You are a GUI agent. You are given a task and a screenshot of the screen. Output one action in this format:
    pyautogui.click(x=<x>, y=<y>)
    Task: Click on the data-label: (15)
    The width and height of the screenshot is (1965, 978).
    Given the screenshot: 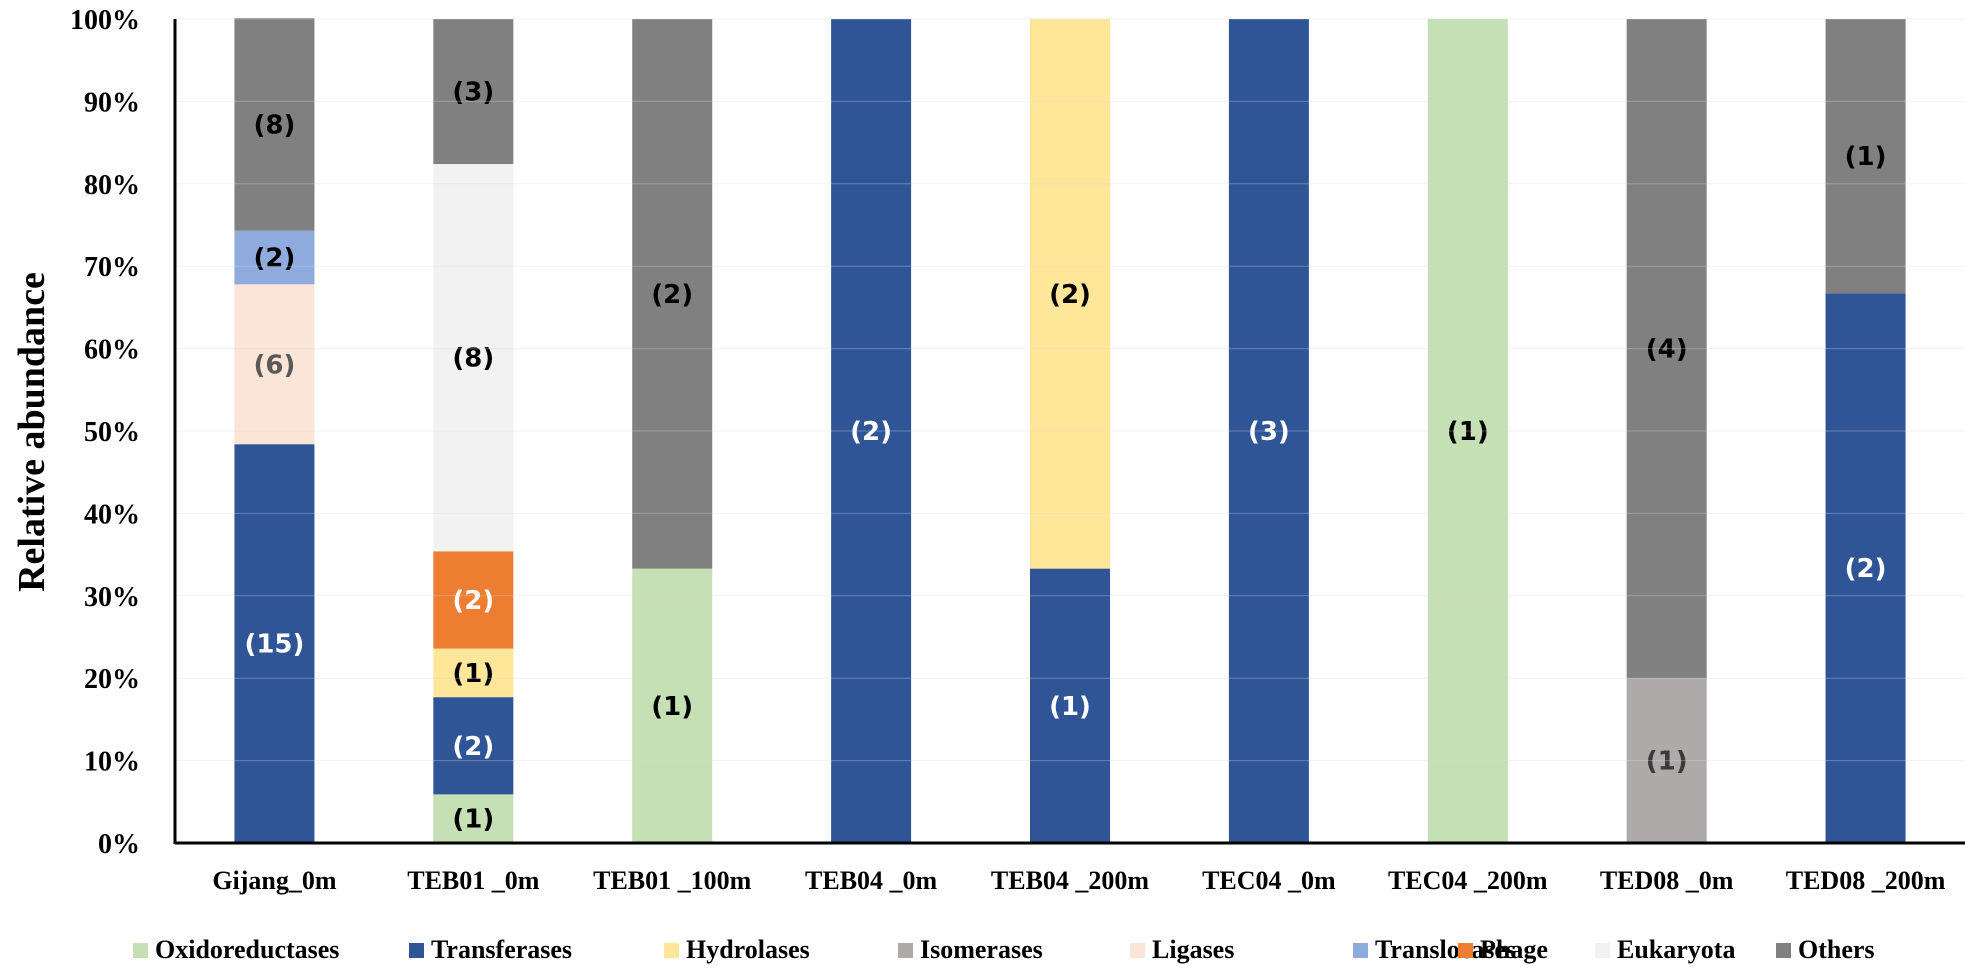 What is the action you would take?
    pyautogui.click(x=274, y=645)
    